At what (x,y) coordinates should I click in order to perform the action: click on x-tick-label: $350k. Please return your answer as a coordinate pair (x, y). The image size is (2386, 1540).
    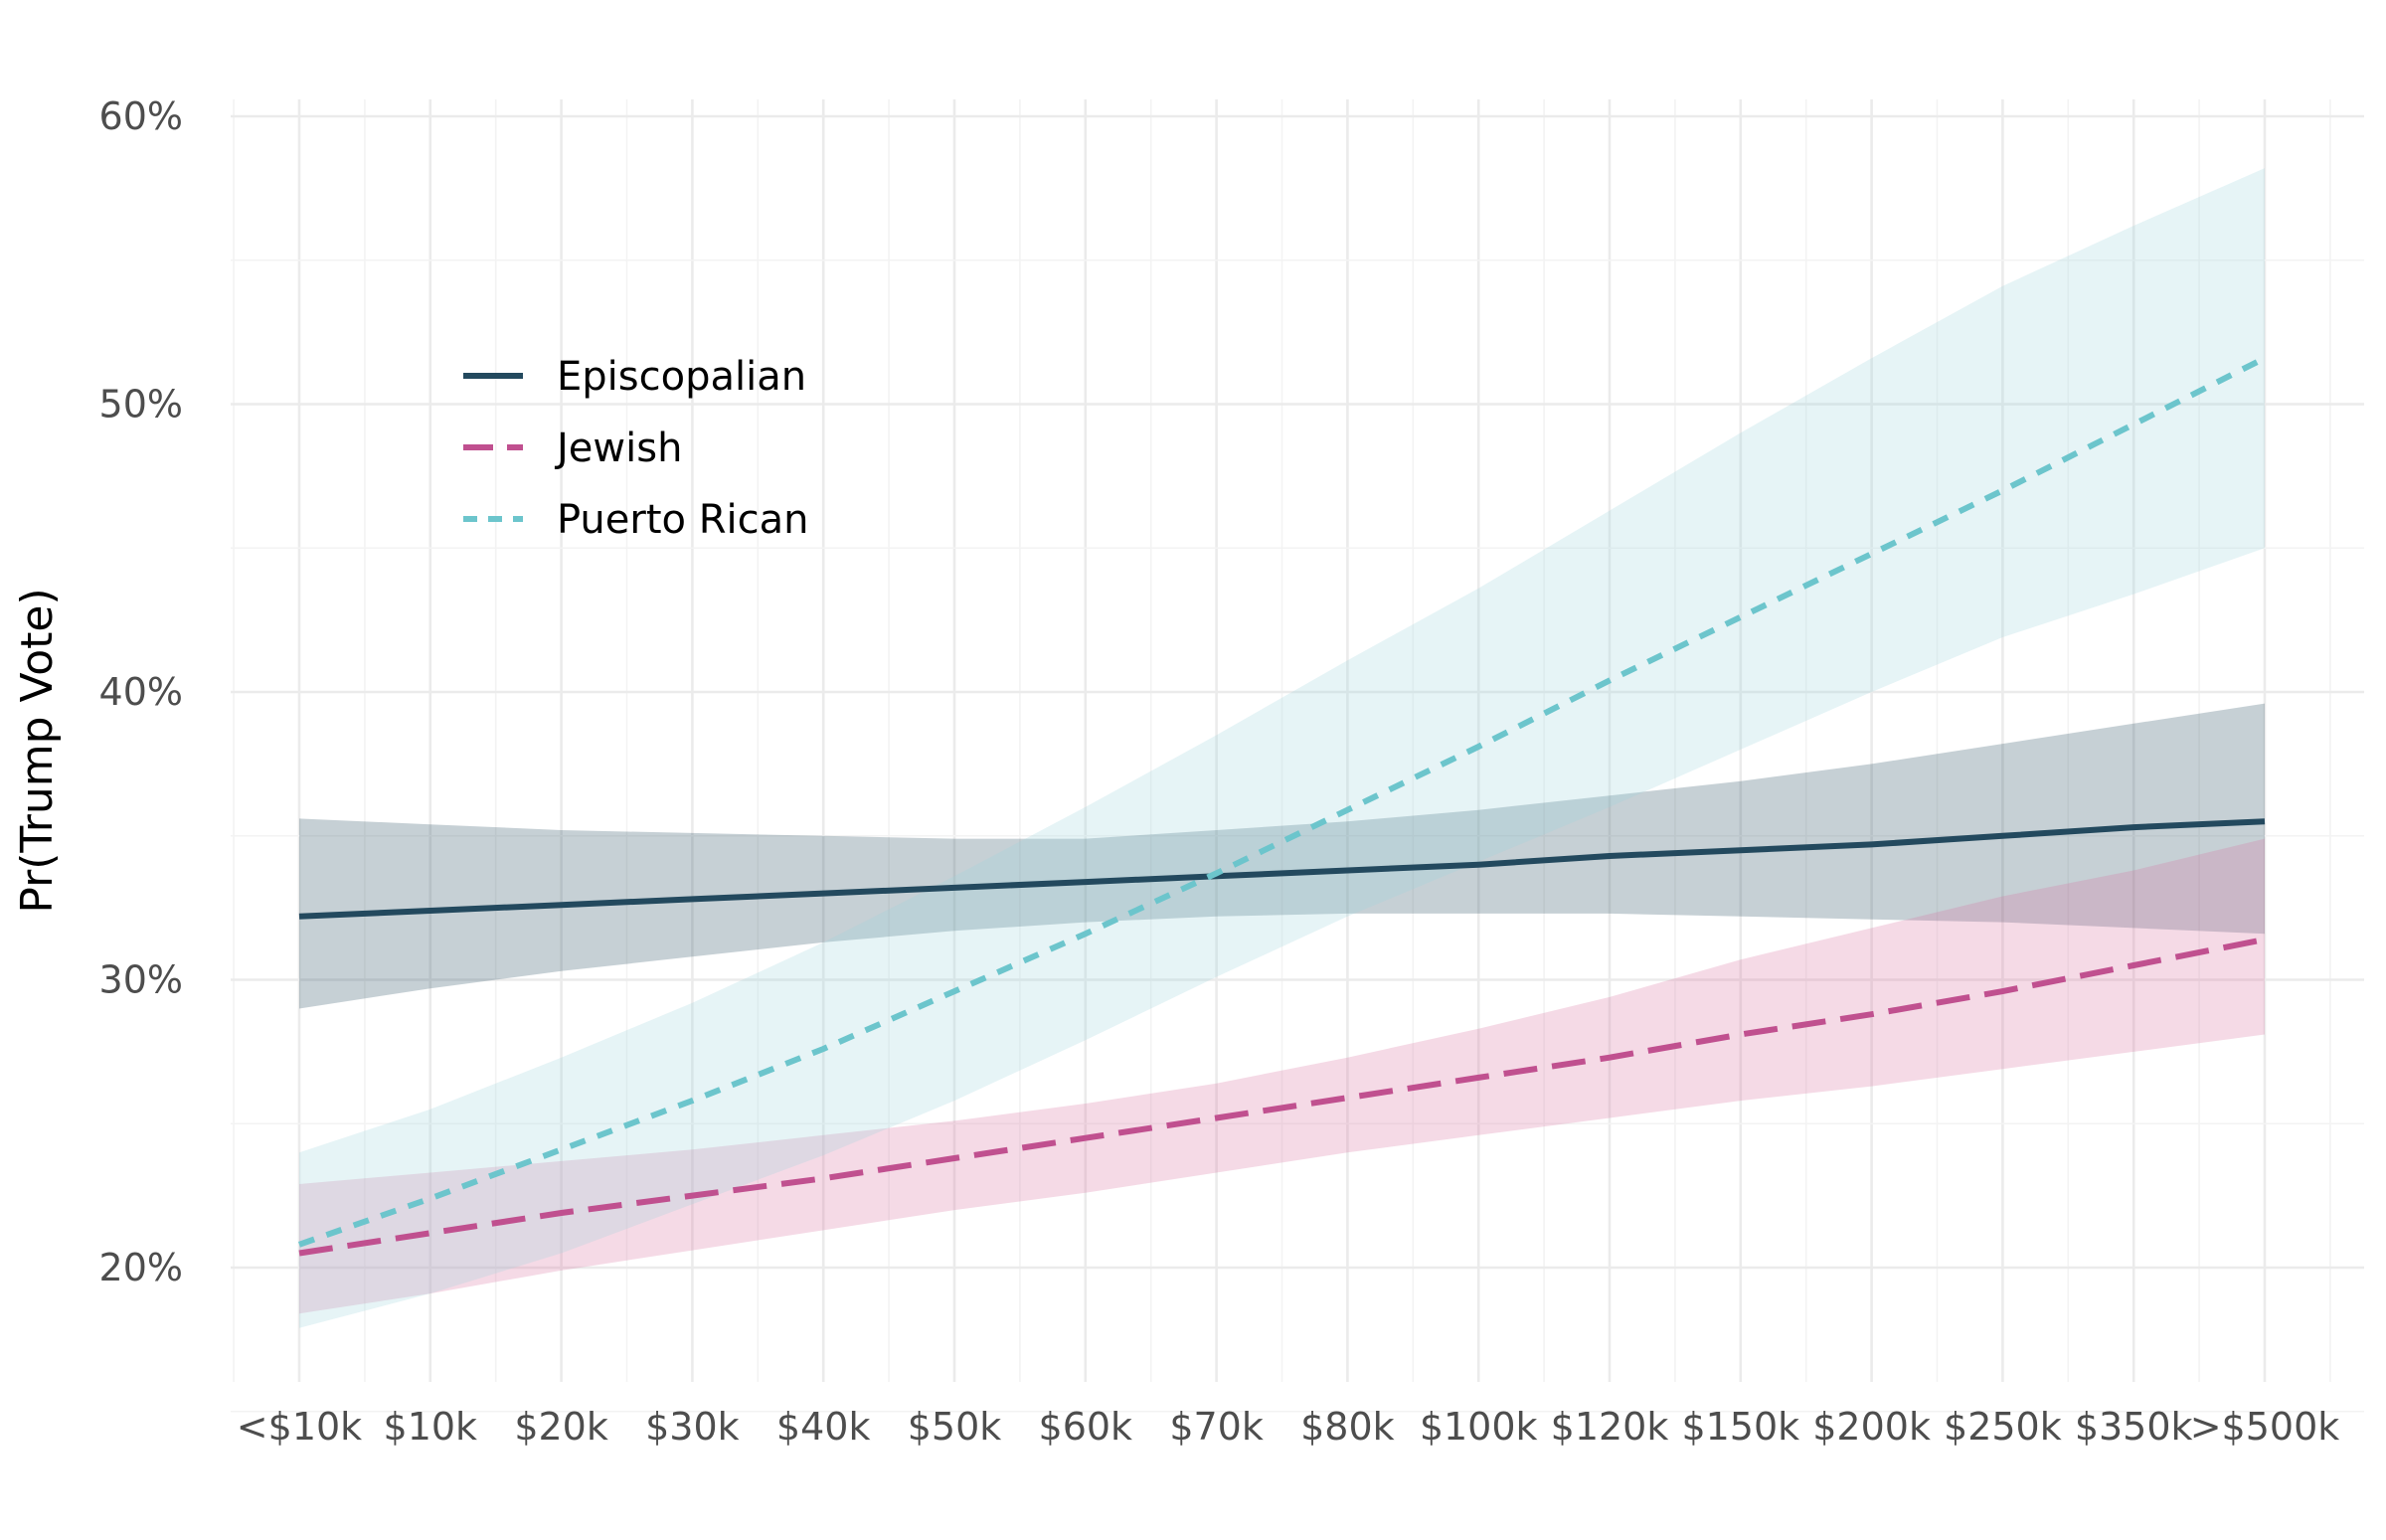
    Looking at the image, I should click on (2134, 1427).